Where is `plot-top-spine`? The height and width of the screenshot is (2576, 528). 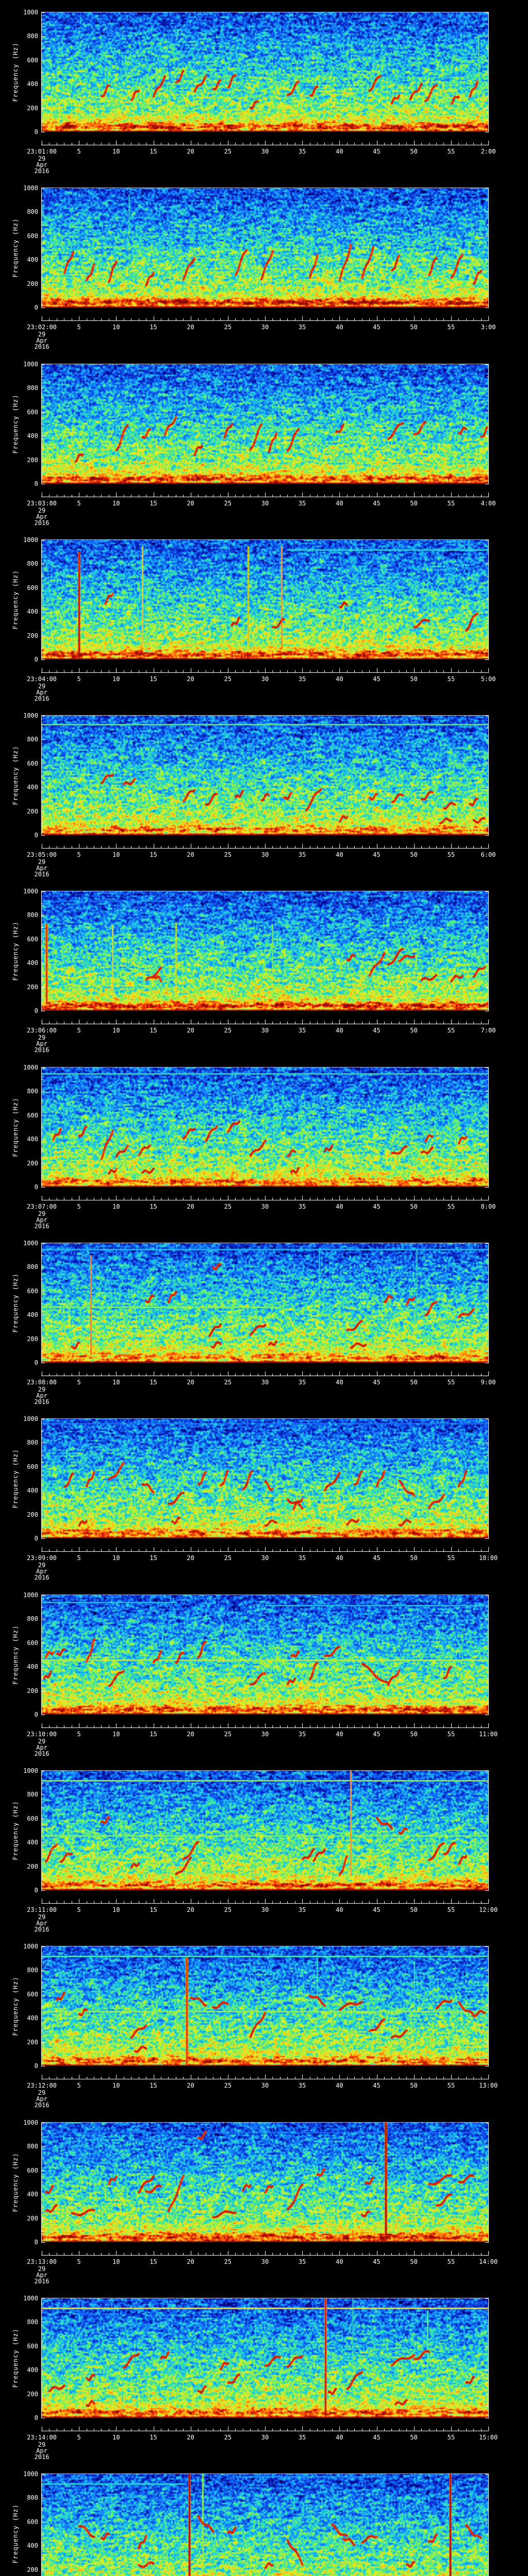
plot-top-spine is located at coordinates (265, 2473).